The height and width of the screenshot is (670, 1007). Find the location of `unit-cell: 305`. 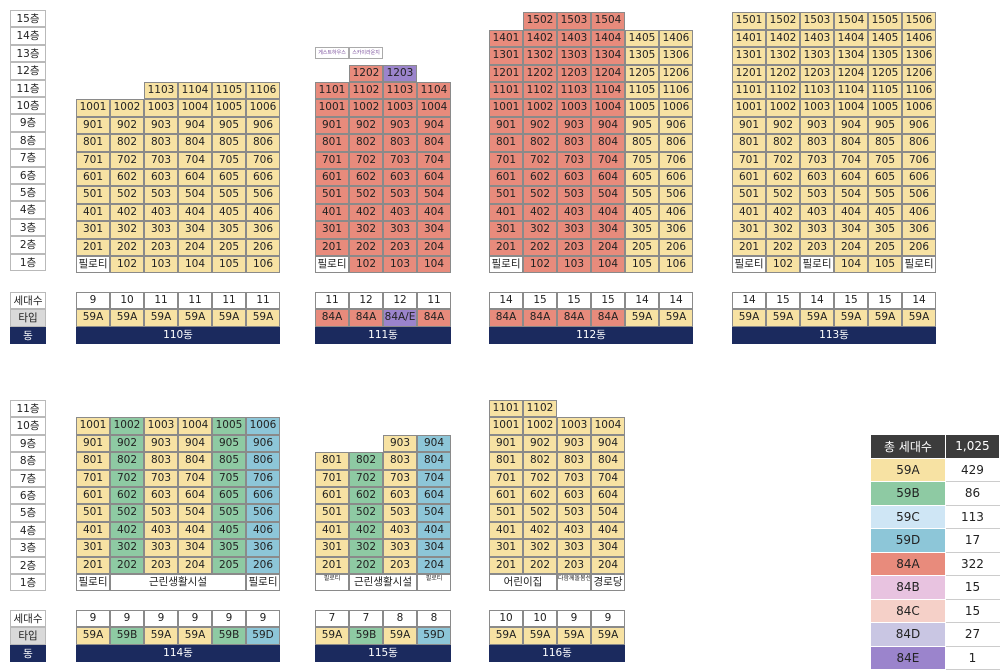

unit-cell: 305 is located at coordinates (885, 230).